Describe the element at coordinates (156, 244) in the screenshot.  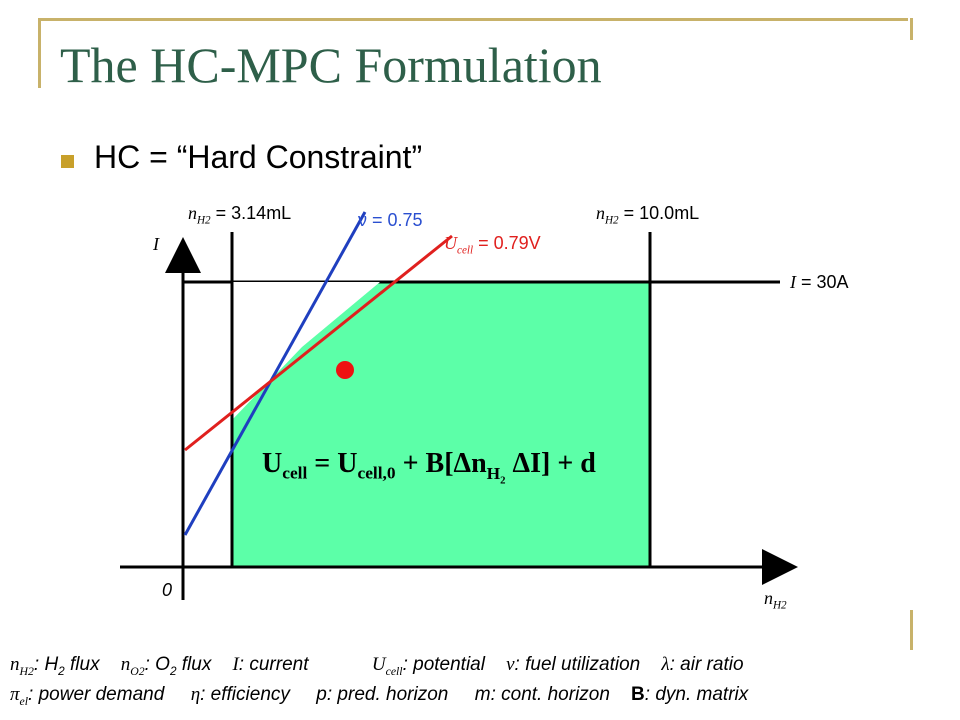
I see `y-axis-label: I` at that location.